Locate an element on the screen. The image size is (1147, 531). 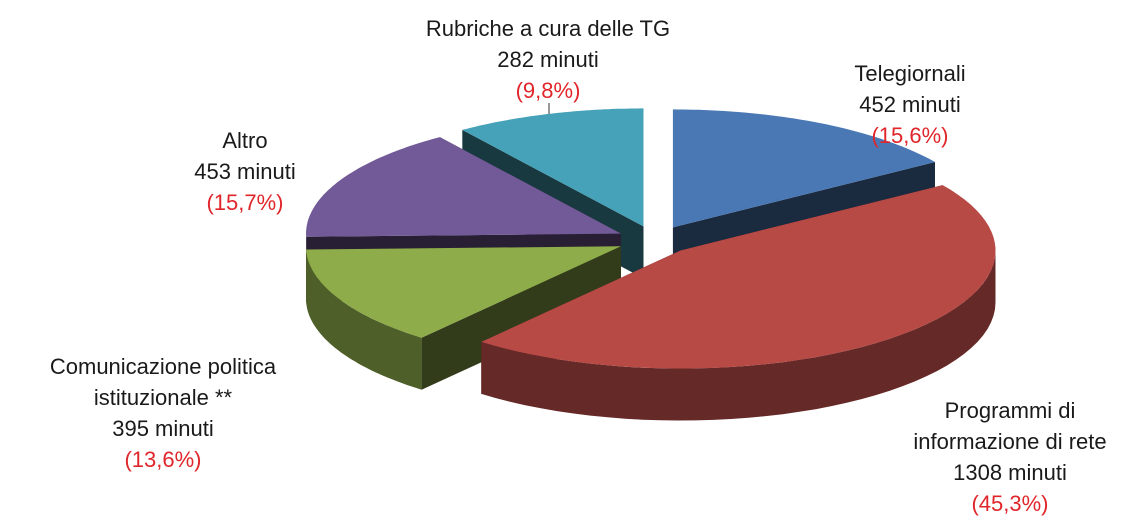
slice-label: Rubriche a cura delle TG is located at coordinates (548, 28).